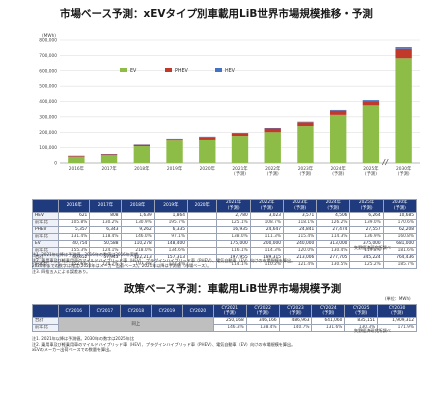 The image size is (446, 400). I want to click on y-axis-unit: (MWh), so click(49, 36).